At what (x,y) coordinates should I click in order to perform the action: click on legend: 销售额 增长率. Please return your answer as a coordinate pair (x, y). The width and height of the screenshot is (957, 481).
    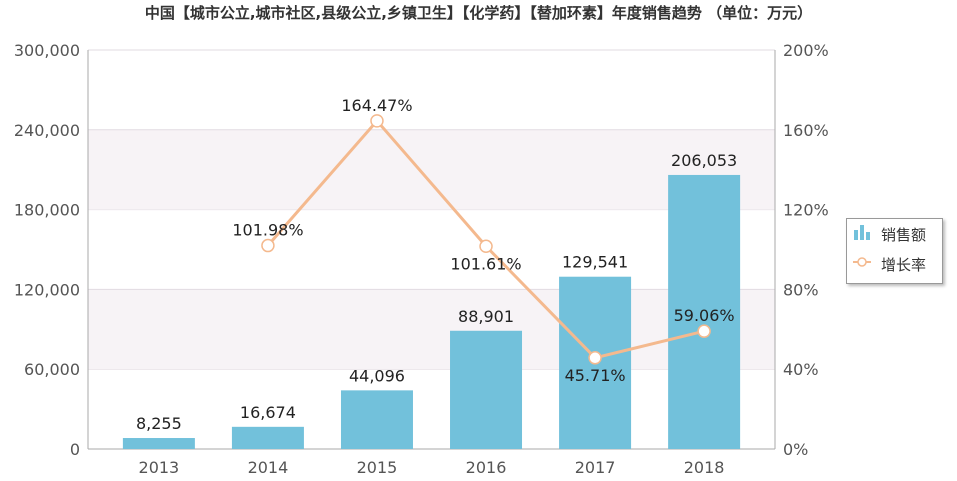
    Looking at the image, I should click on (894, 251).